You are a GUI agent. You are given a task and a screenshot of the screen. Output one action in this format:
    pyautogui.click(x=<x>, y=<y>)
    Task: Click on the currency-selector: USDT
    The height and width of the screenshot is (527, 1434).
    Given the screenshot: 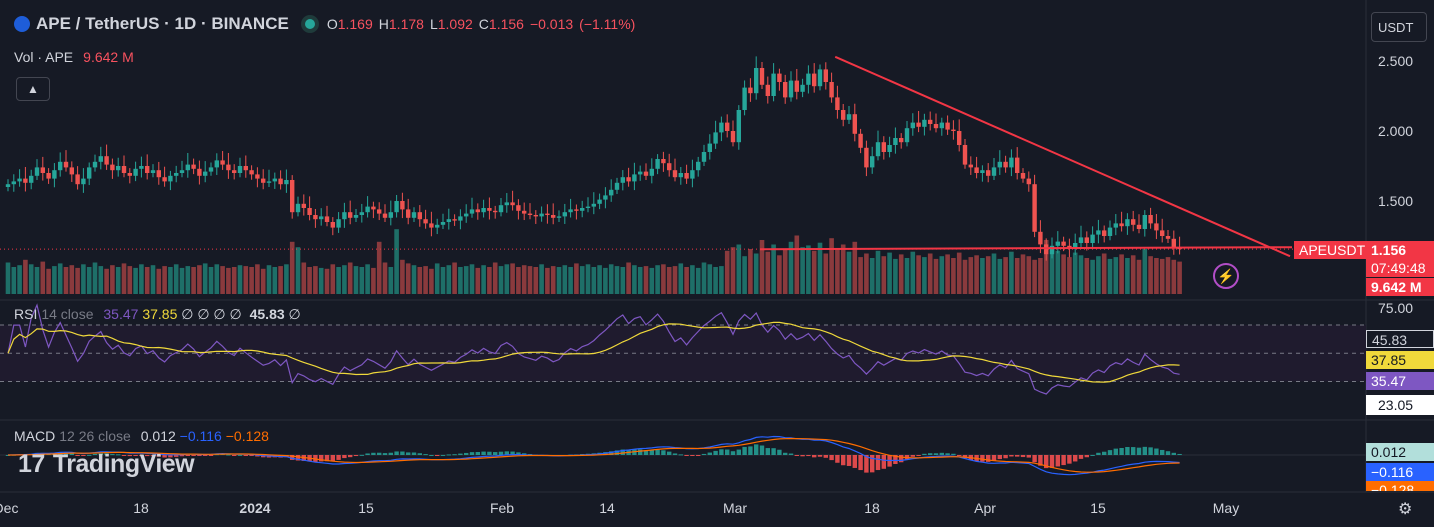 What is the action you would take?
    pyautogui.click(x=1399, y=27)
    